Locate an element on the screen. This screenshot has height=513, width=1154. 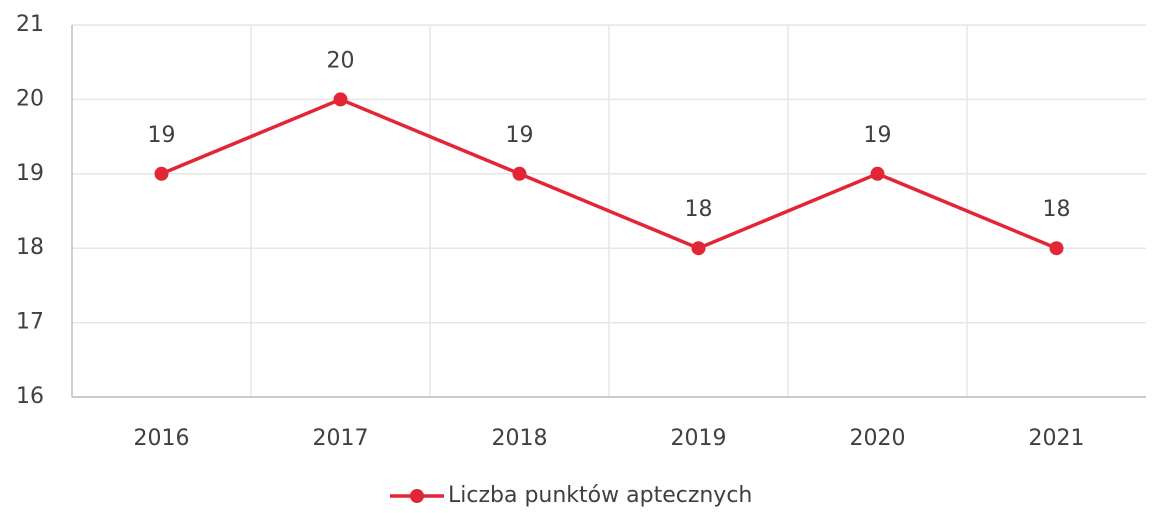
x-tick-label: 2017 is located at coordinates (341, 438).